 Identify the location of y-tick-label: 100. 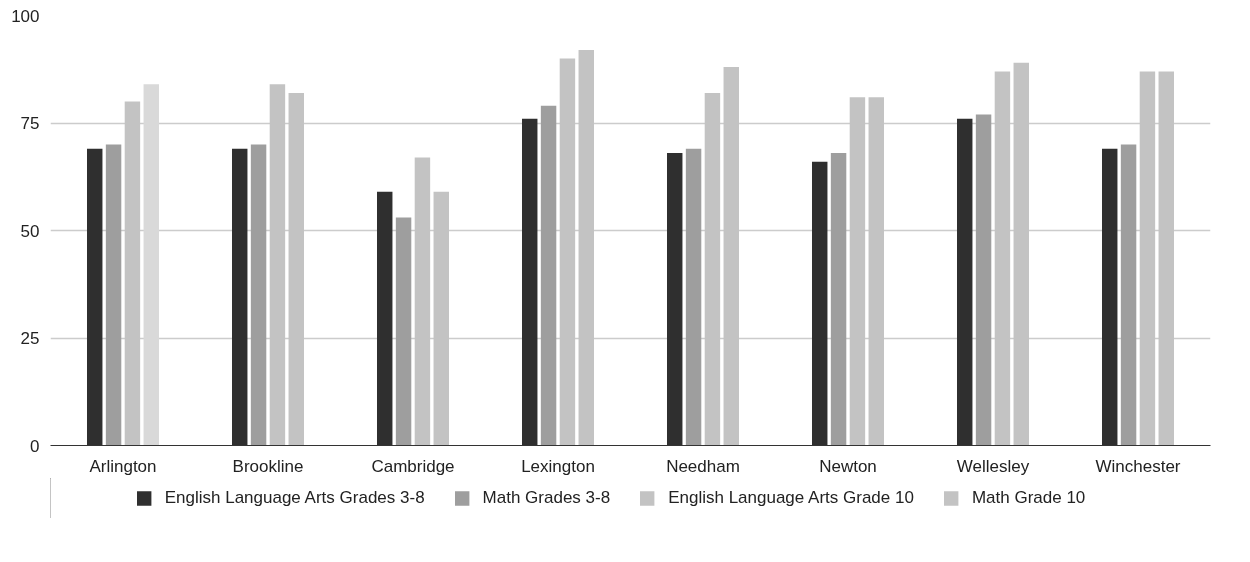
(25, 16).